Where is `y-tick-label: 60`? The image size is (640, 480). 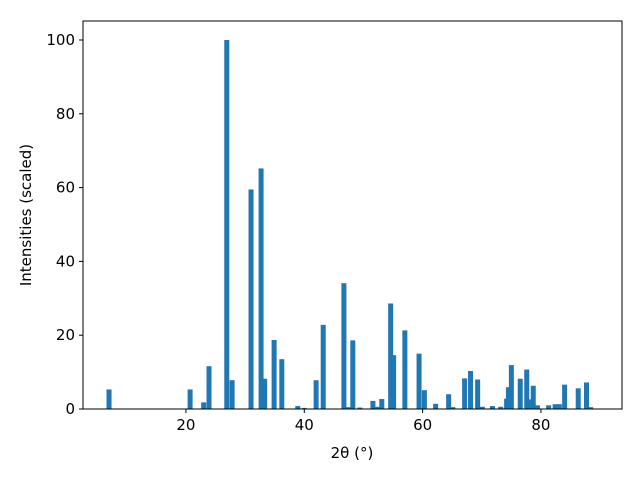 y-tick-label: 60 is located at coordinates (65, 188).